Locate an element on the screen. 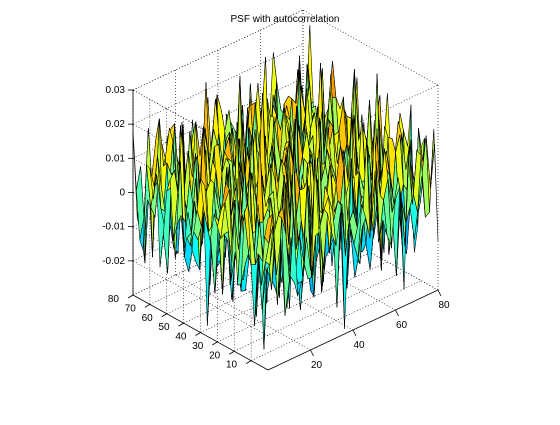 This screenshot has height=425, width=560. y-tick-label: 40 is located at coordinates (181, 337).